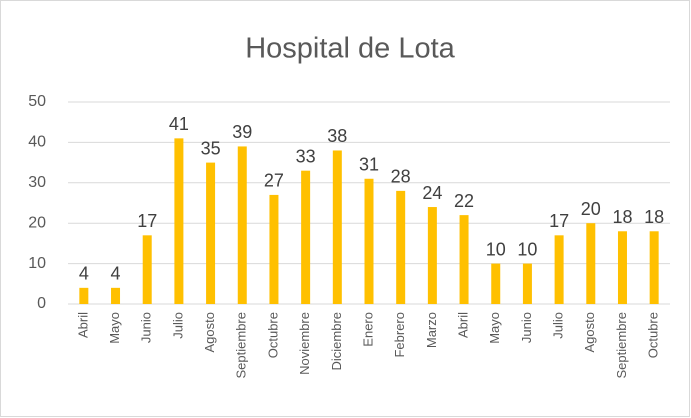 The width and height of the screenshot is (691, 418). Describe the element at coordinates (37, 101) in the screenshot. I see `y-tick-label: 50` at that location.